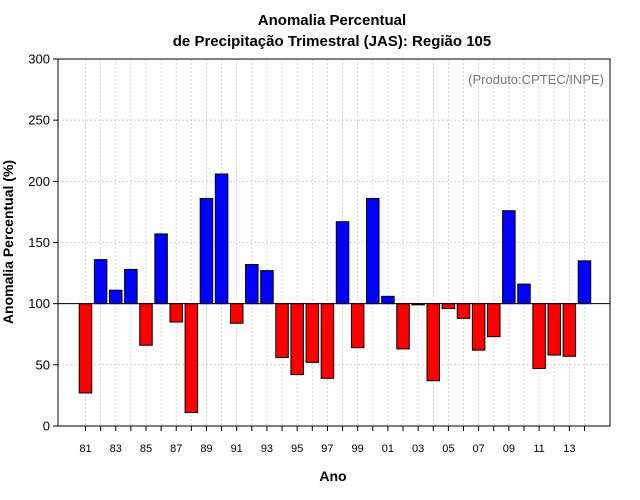 The image size is (640, 500). I want to click on x-tick-label: 85, so click(146, 449).